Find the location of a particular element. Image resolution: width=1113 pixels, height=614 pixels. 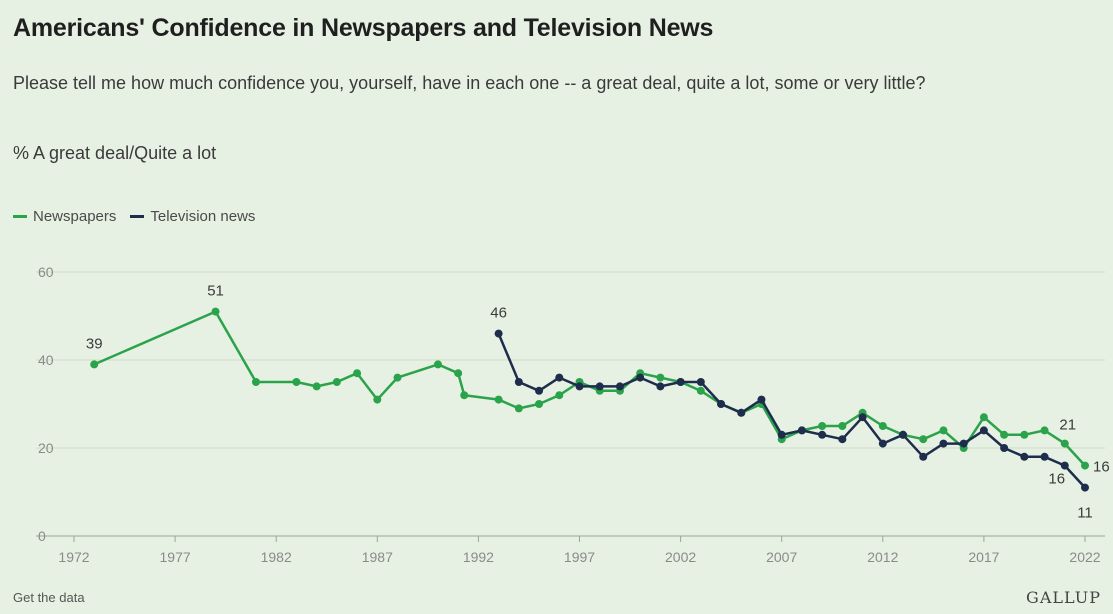

data-label-newspapers-1979: 51 is located at coordinates (215, 291).